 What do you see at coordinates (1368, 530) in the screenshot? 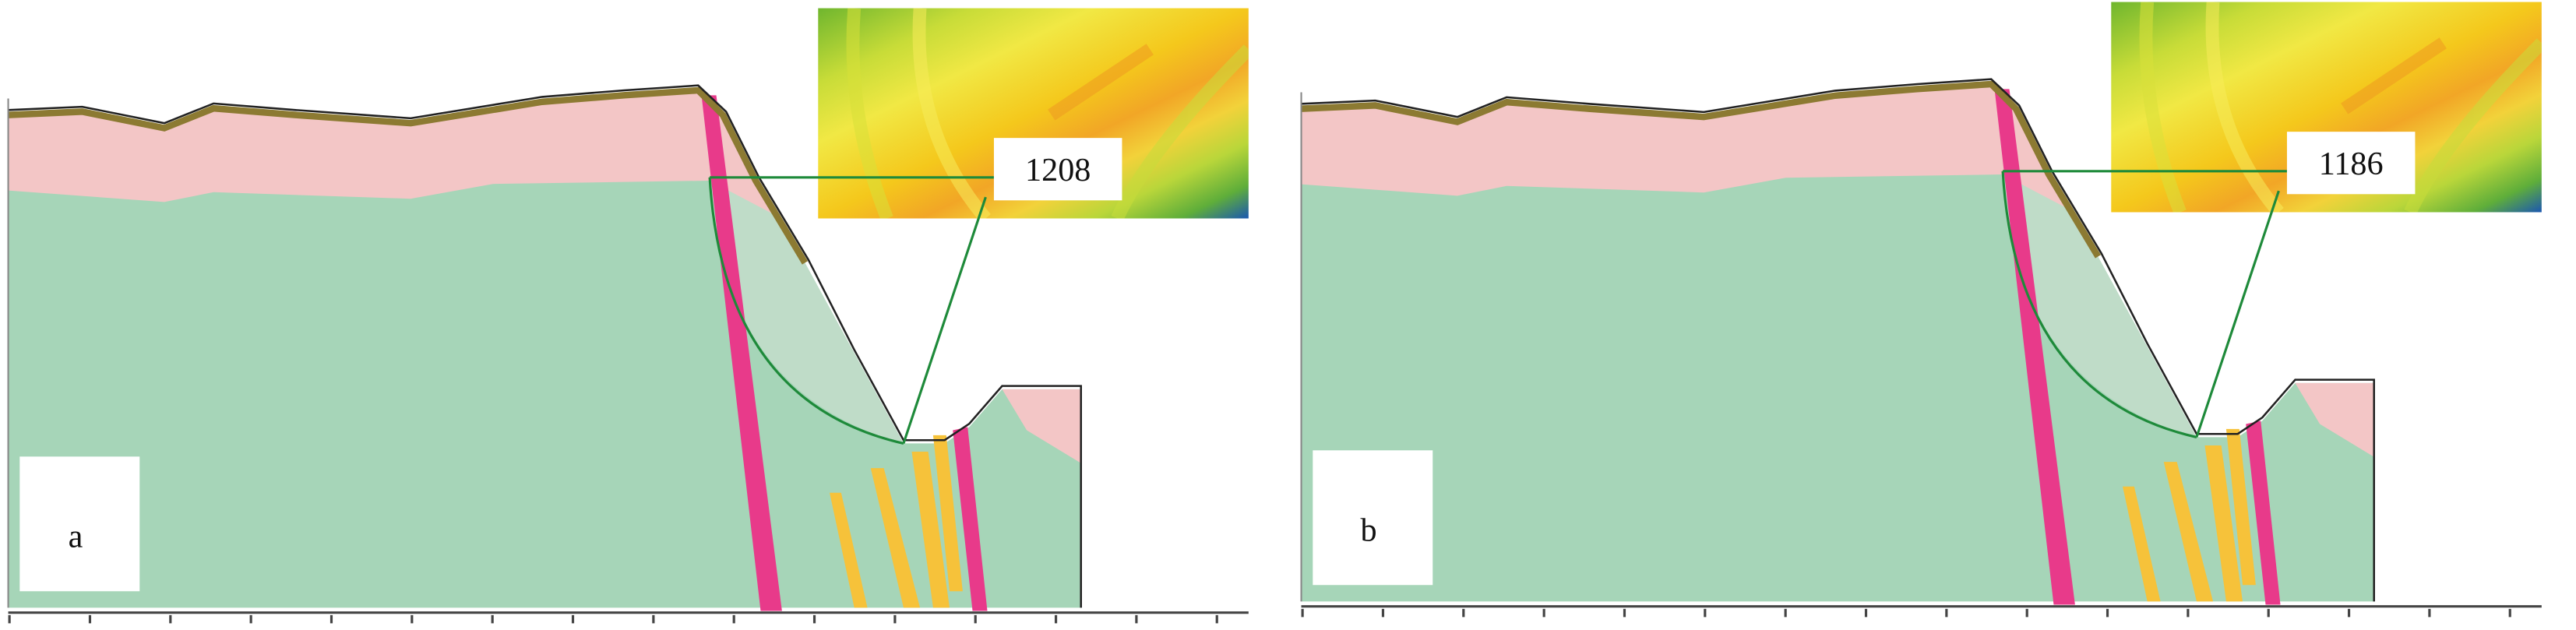
I see `panel-label: b` at bounding box center [1368, 530].